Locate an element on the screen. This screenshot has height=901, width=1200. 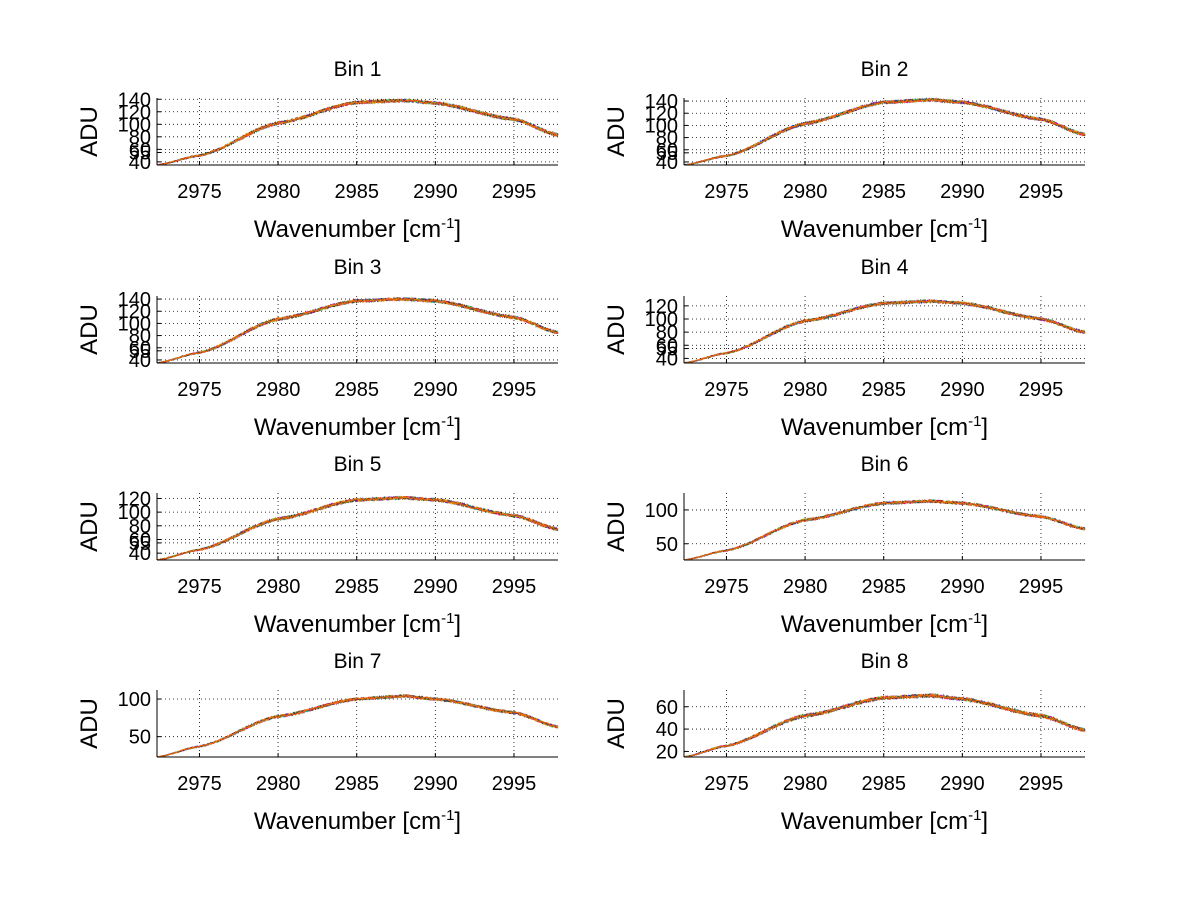
subplot-title: Bin 5 is located at coordinates (358, 464).